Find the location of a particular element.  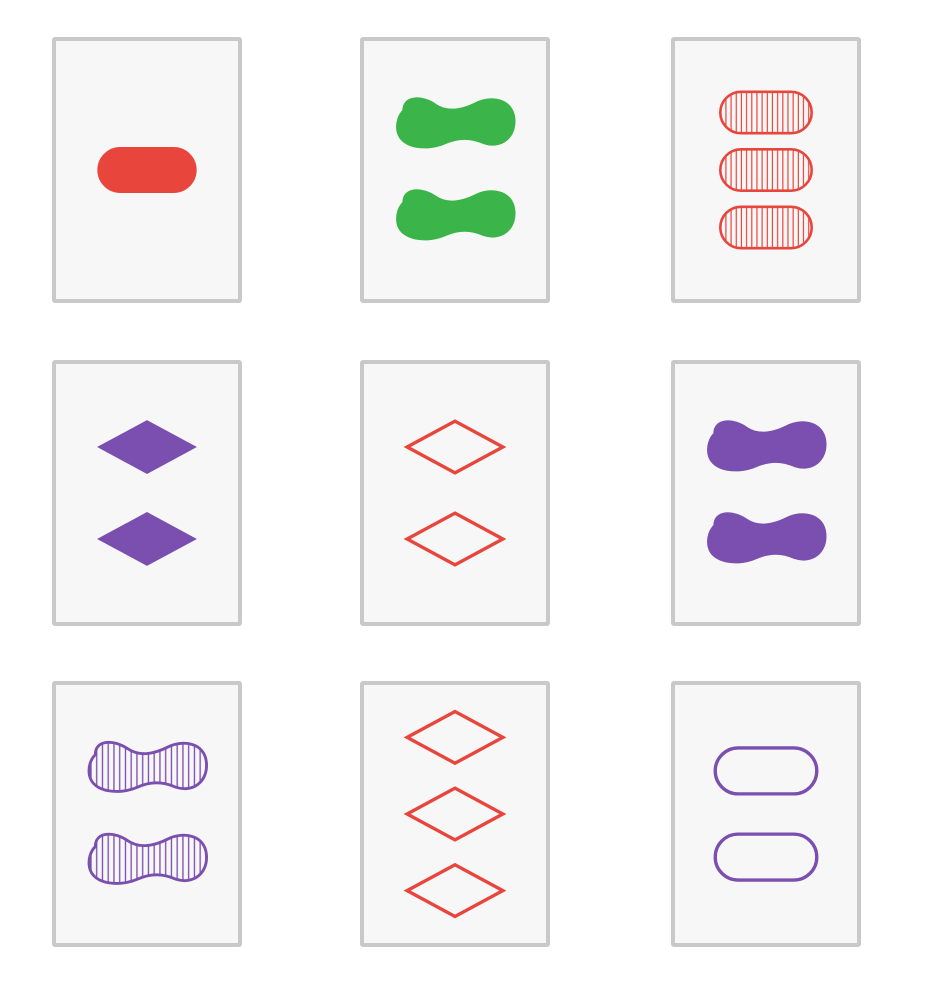

green-squiggle-symbols is located at coordinates (456, 169).